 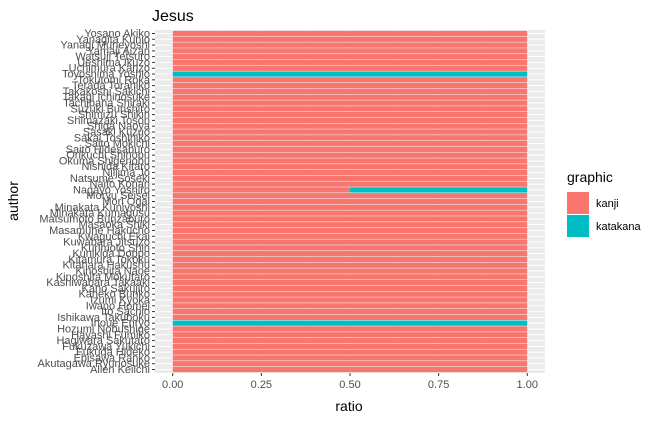 I want to click on x-tick-label: 0.50, so click(x=349, y=385).